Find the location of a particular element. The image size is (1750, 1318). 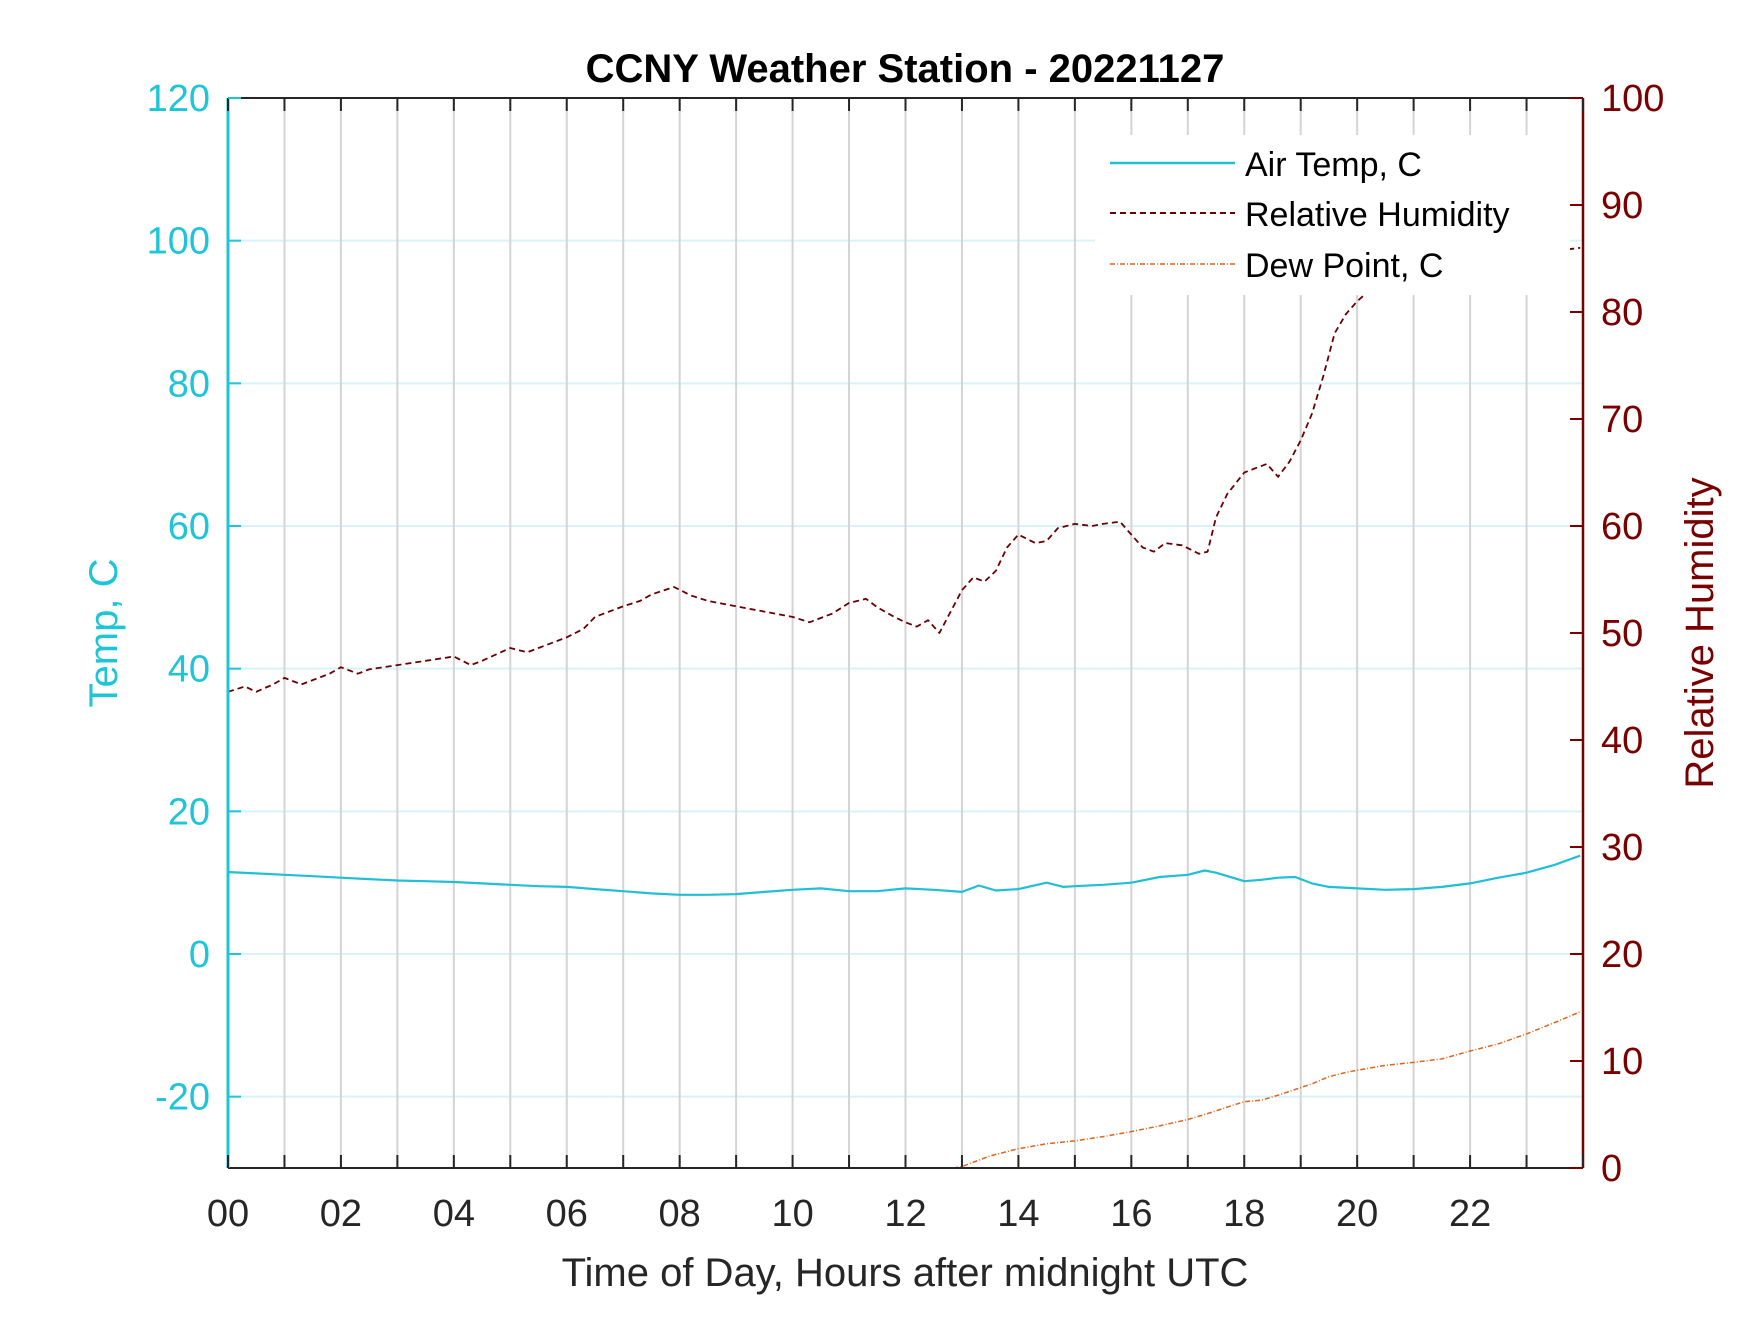

y-tick-label-right: 70 is located at coordinates (1622, 420).